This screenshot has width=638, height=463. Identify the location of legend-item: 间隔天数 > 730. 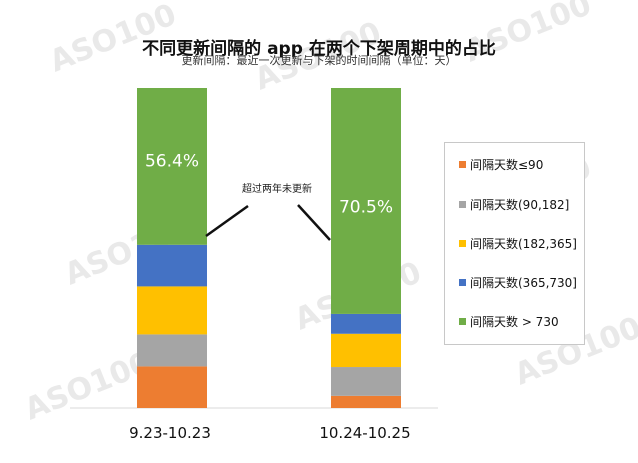
(509, 321).